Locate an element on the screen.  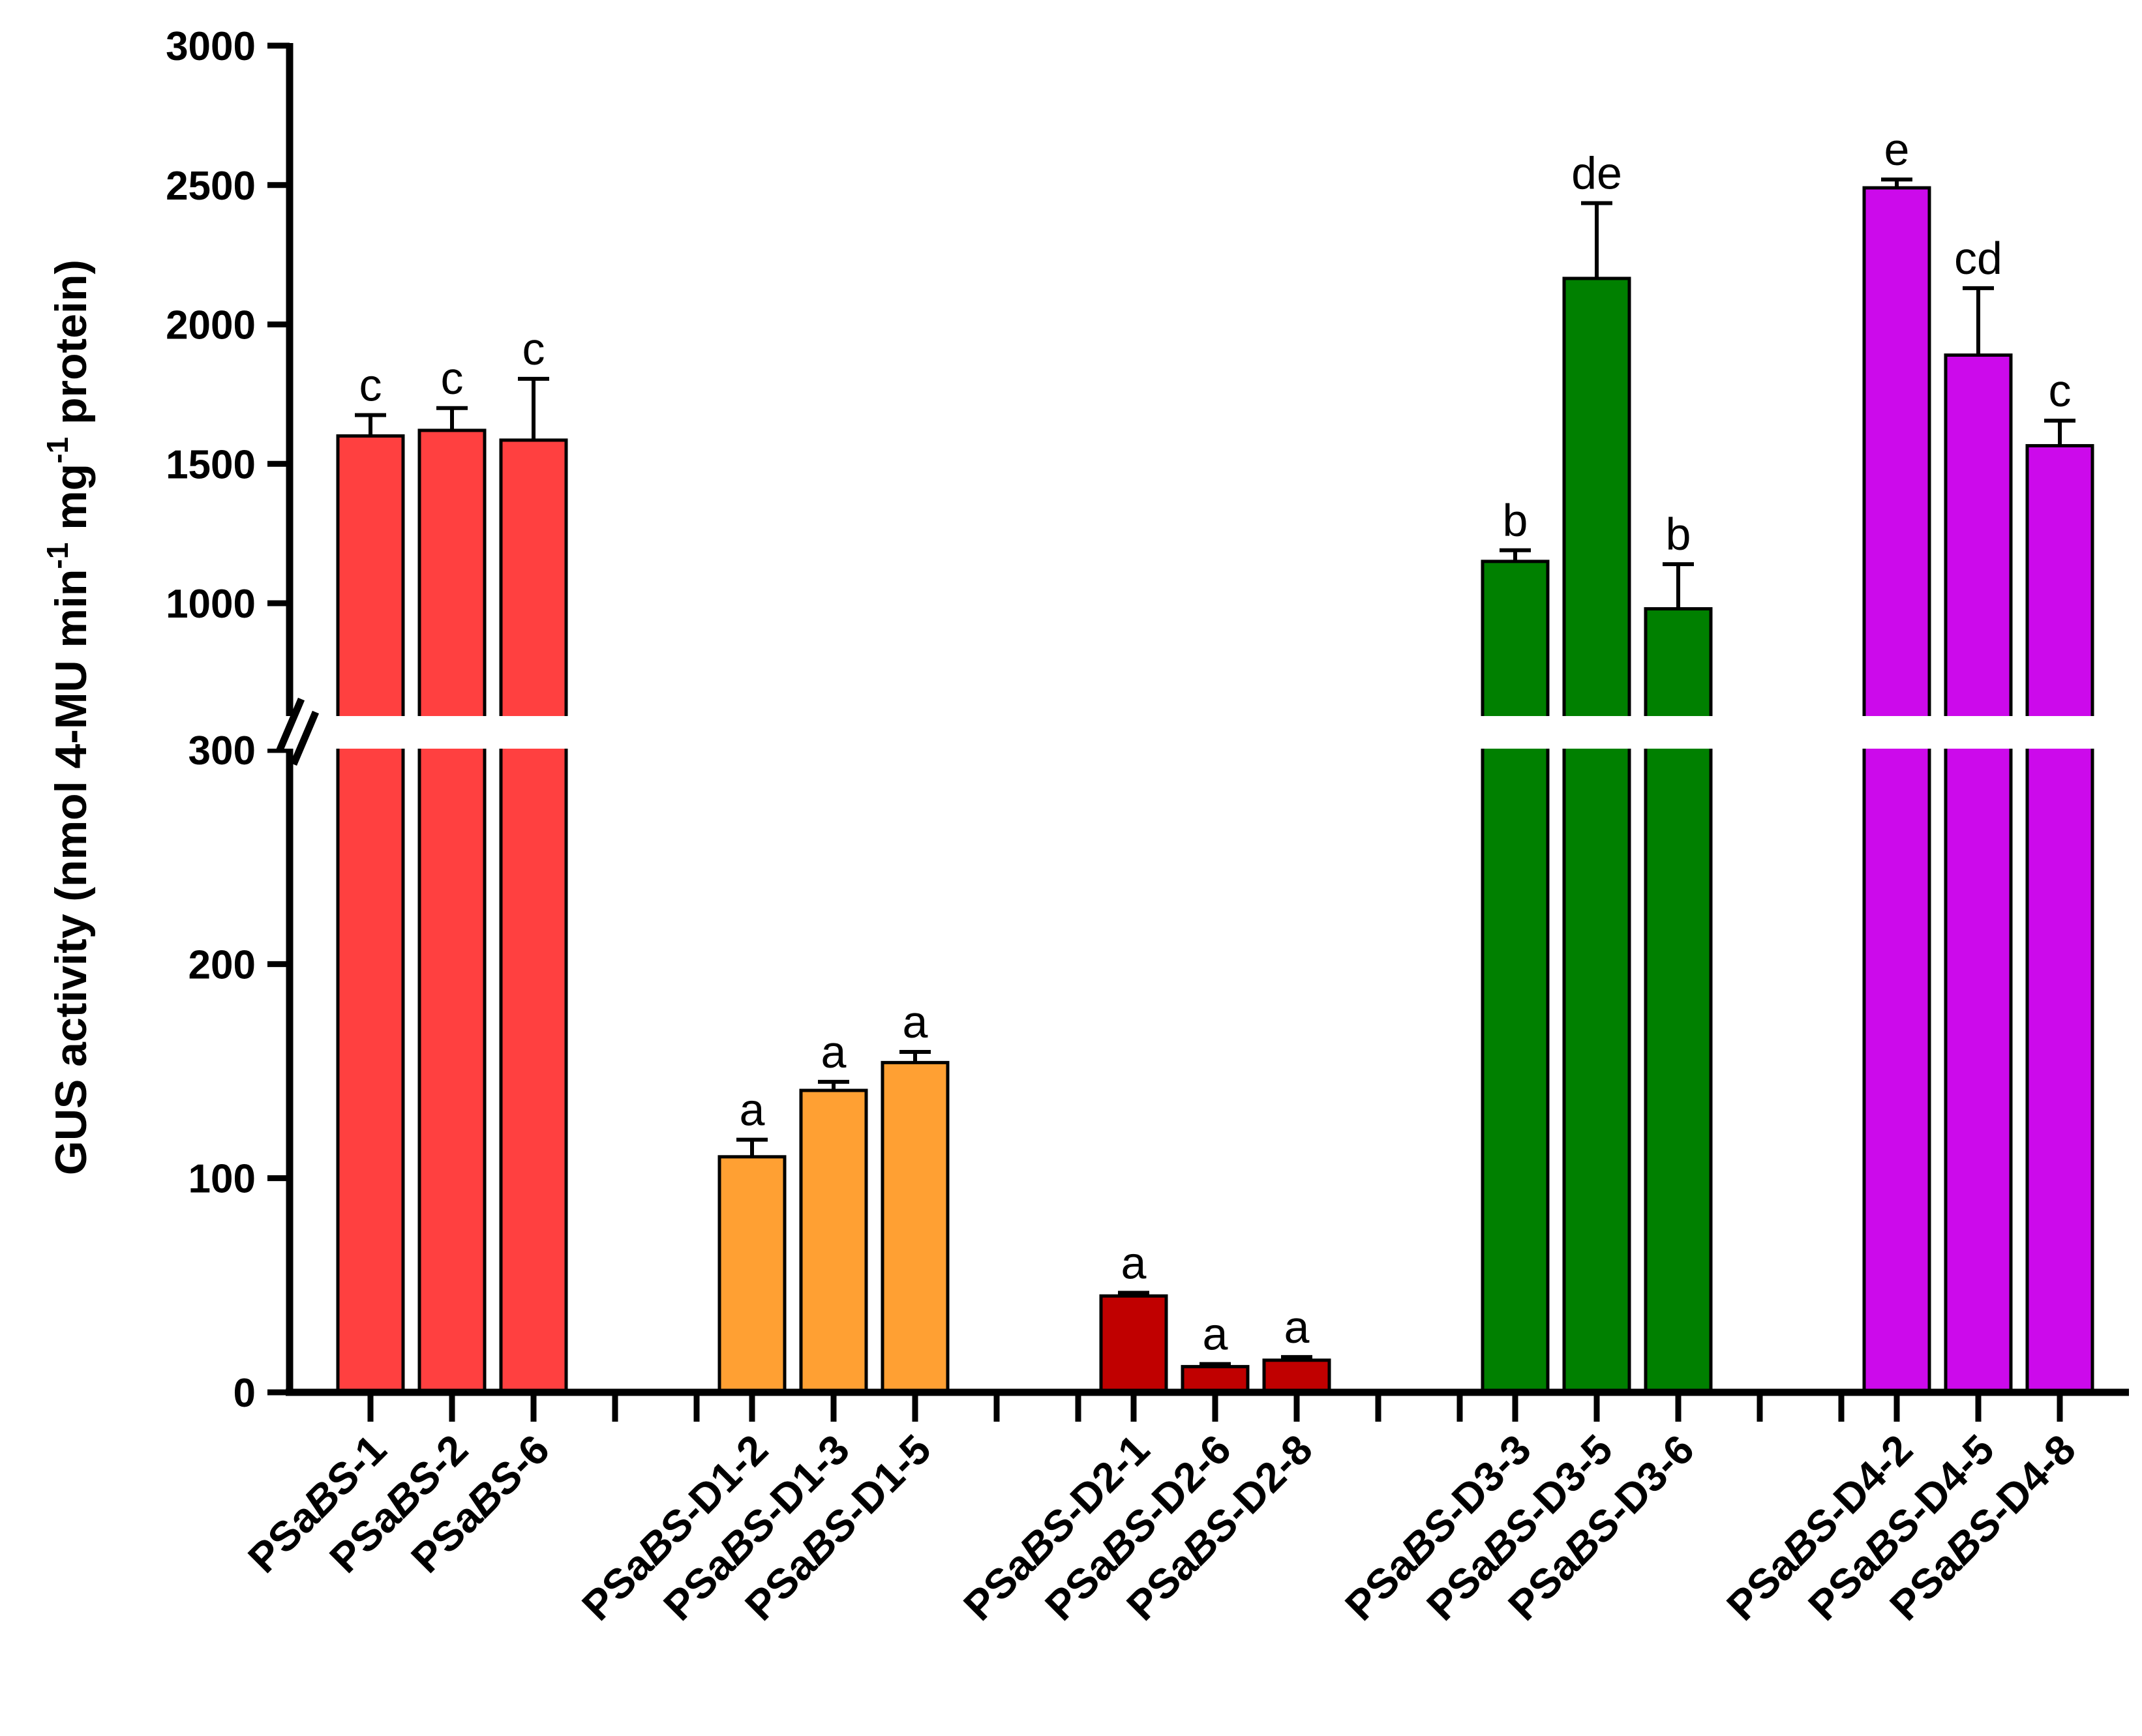
sig-label-PSaBS-1: c is located at coordinates (371, 384).